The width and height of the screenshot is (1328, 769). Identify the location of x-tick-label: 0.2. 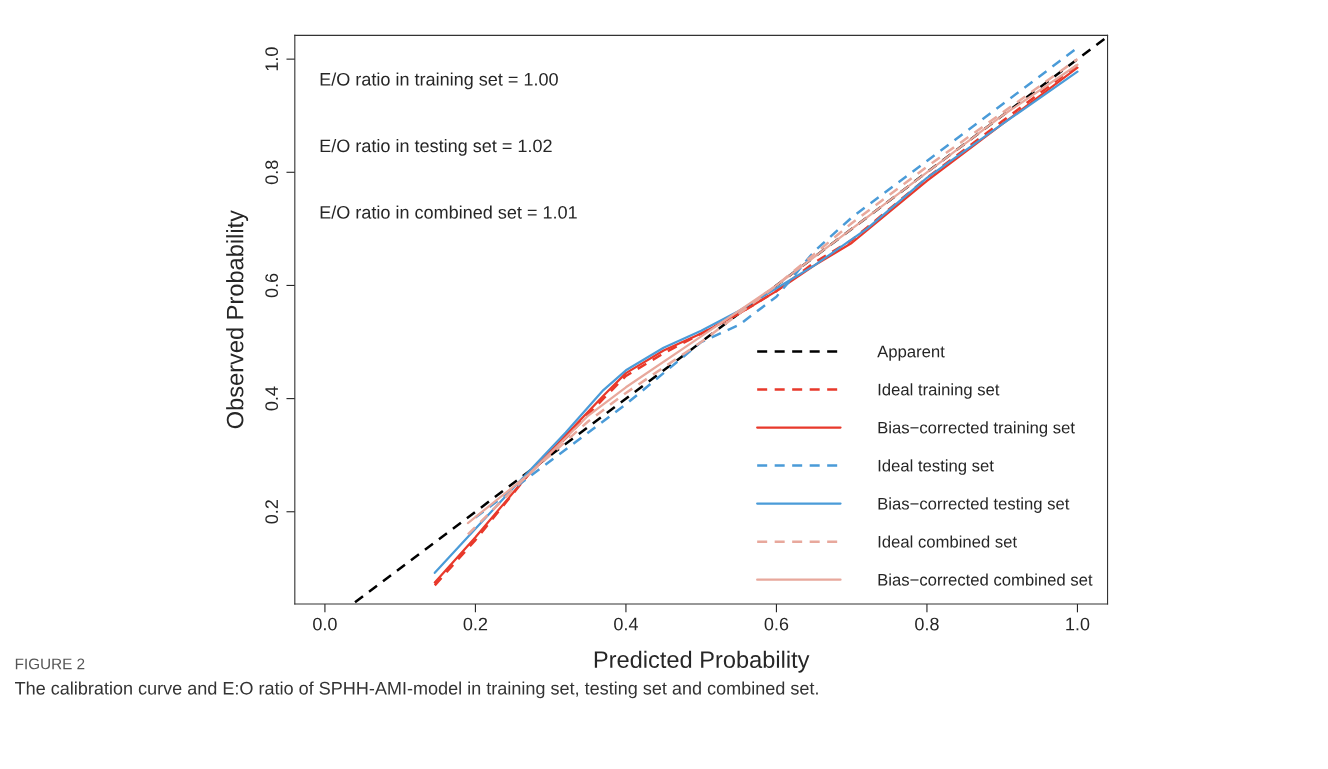
(475, 624).